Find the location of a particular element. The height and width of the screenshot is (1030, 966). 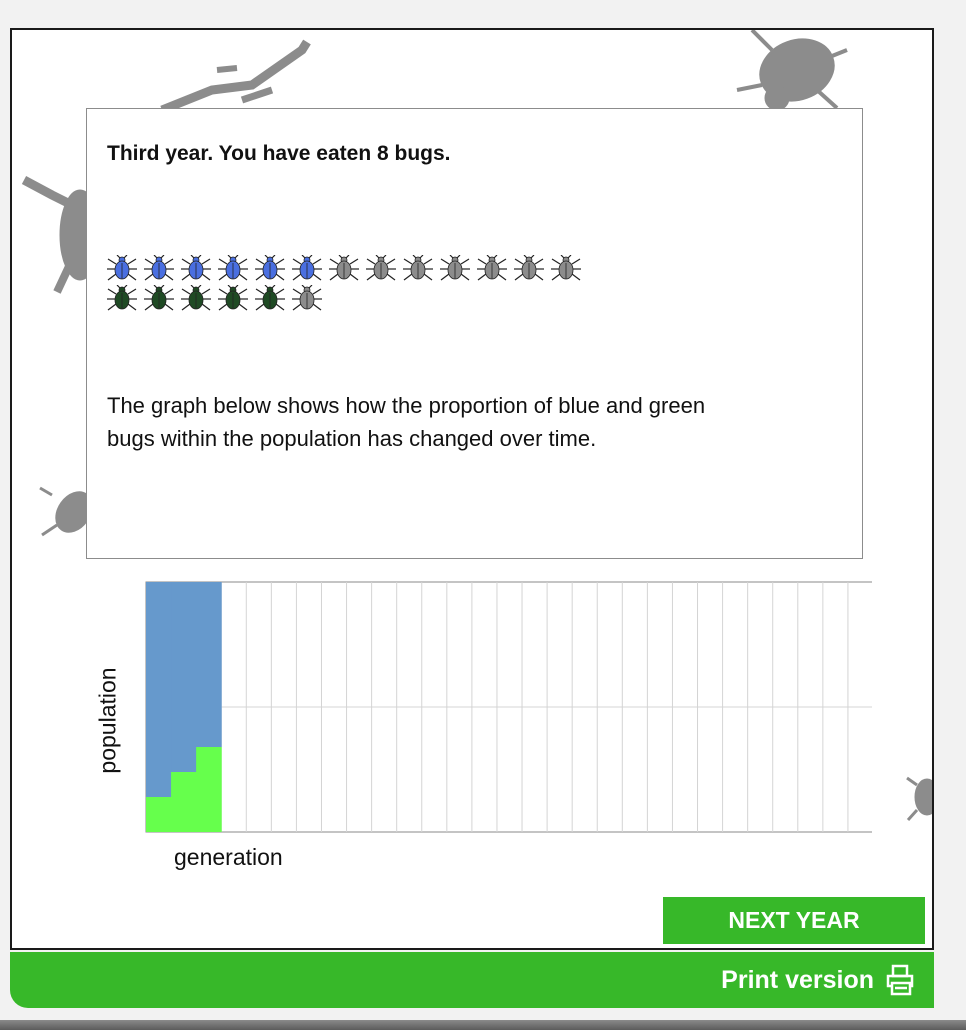

y-axis-label: population is located at coordinates (107, 720).